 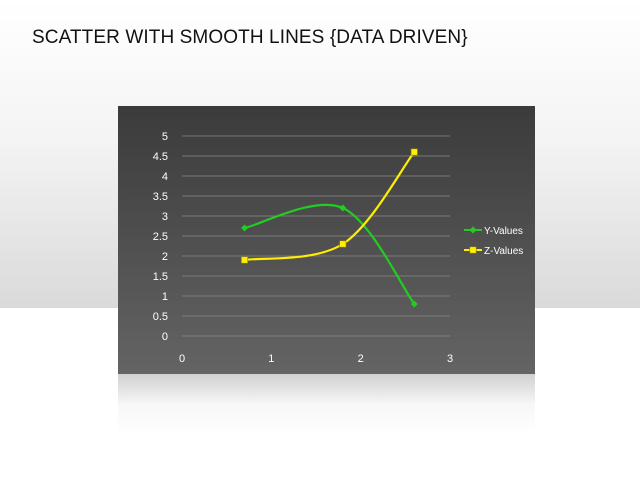 I want to click on y-tick-label: 0.5, so click(x=160, y=317).